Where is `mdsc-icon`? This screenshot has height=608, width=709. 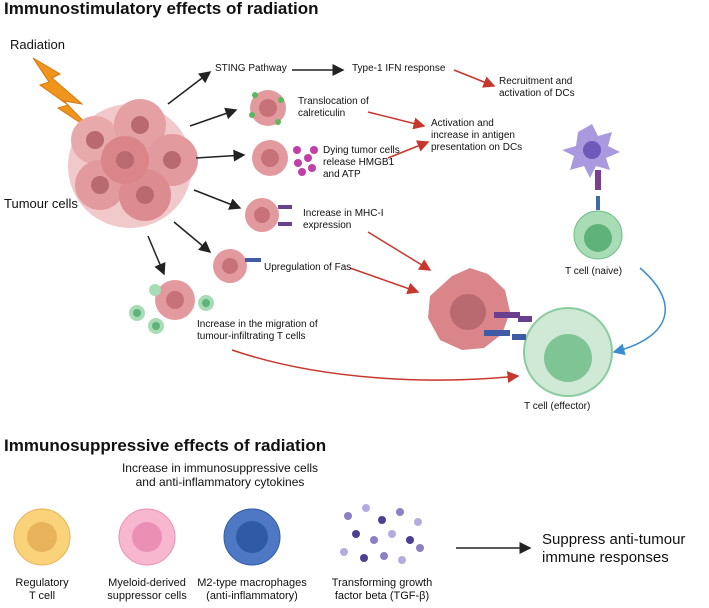
mdsc-icon is located at coordinates (147, 537).